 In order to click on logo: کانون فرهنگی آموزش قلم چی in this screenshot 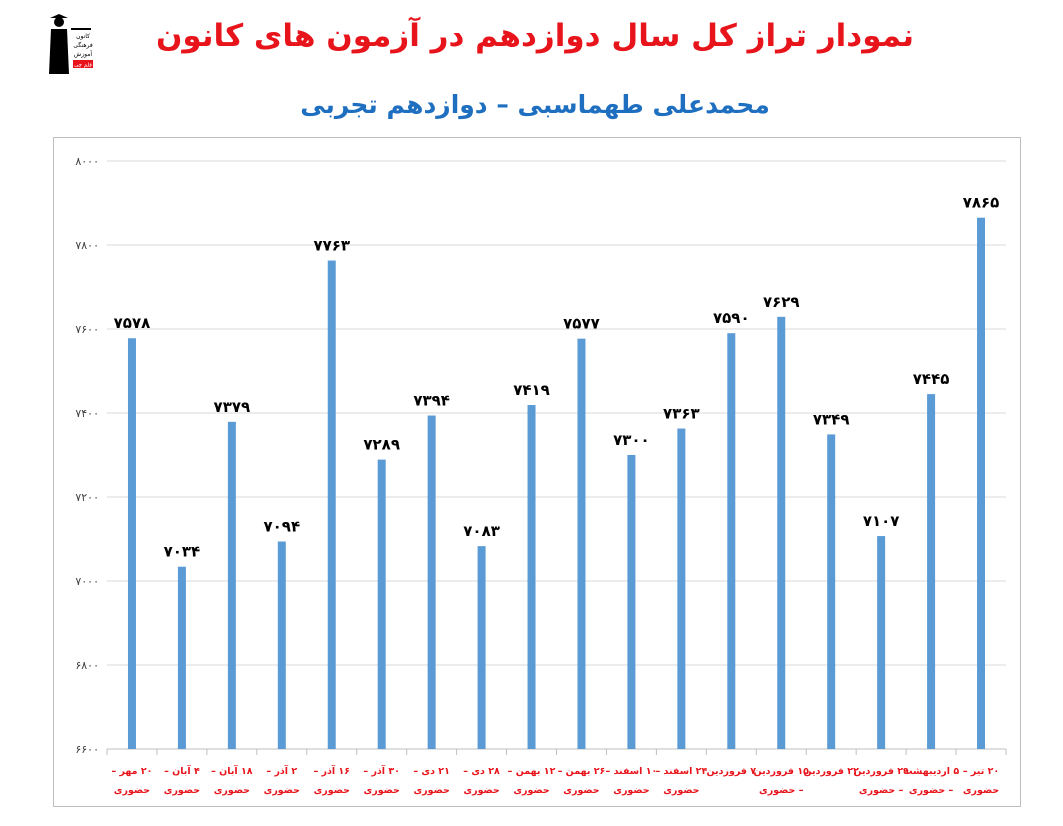, I will do `click(73, 45)`.